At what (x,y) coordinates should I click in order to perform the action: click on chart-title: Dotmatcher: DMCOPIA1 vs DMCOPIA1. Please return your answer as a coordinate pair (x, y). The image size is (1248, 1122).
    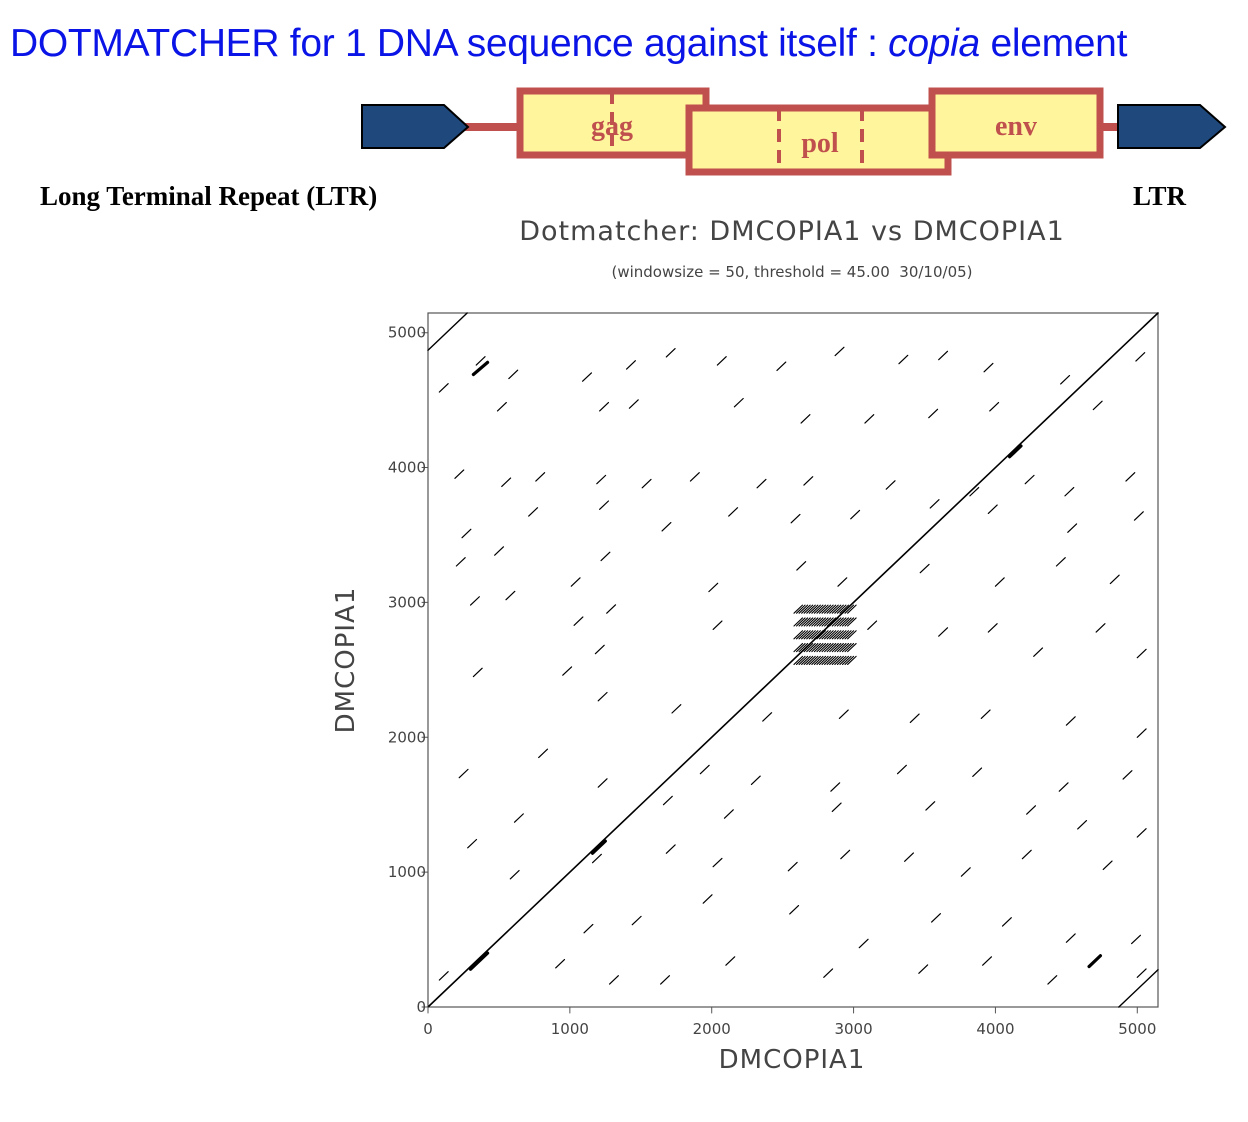
    Looking at the image, I should click on (792, 231).